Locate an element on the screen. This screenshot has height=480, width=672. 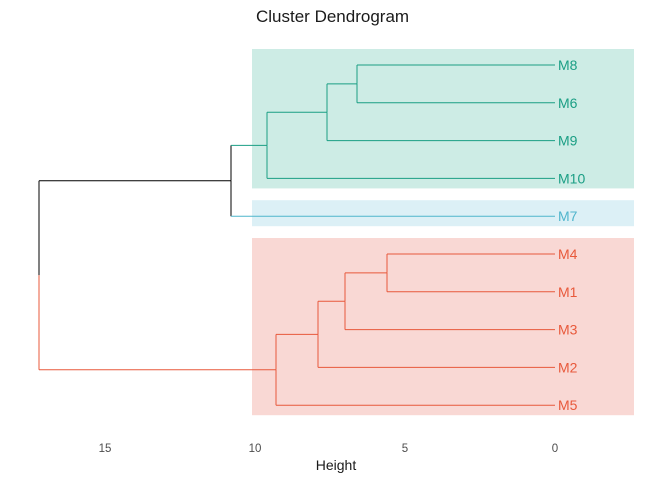
leaf-label: M10 is located at coordinates (571, 178).